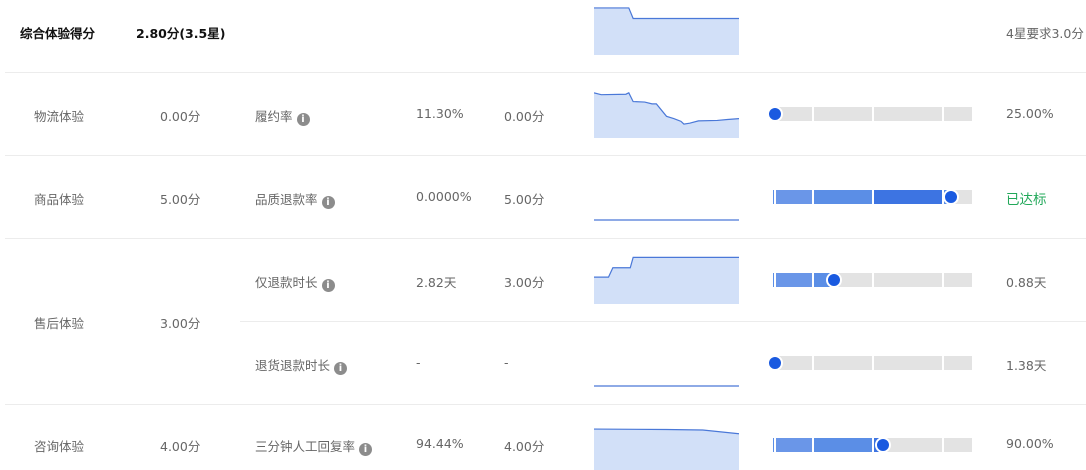  What do you see at coordinates (524, 116) in the screenshot?
I see `metric-score: 0.00分` at bounding box center [524, 116].